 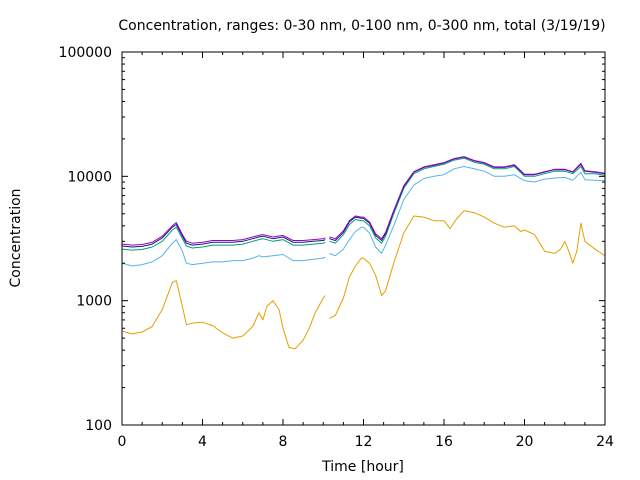 What do you see at coordinates (85, 53) in the screenshot?
I see `y-tick-label: 100000` at bounding box center [85, 53].